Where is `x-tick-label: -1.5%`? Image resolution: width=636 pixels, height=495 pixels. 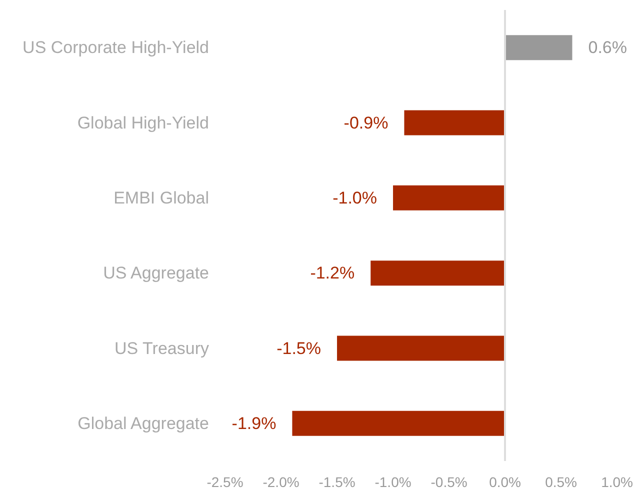 x-tick-label: -1.5% is located at coordinates (337, 482).